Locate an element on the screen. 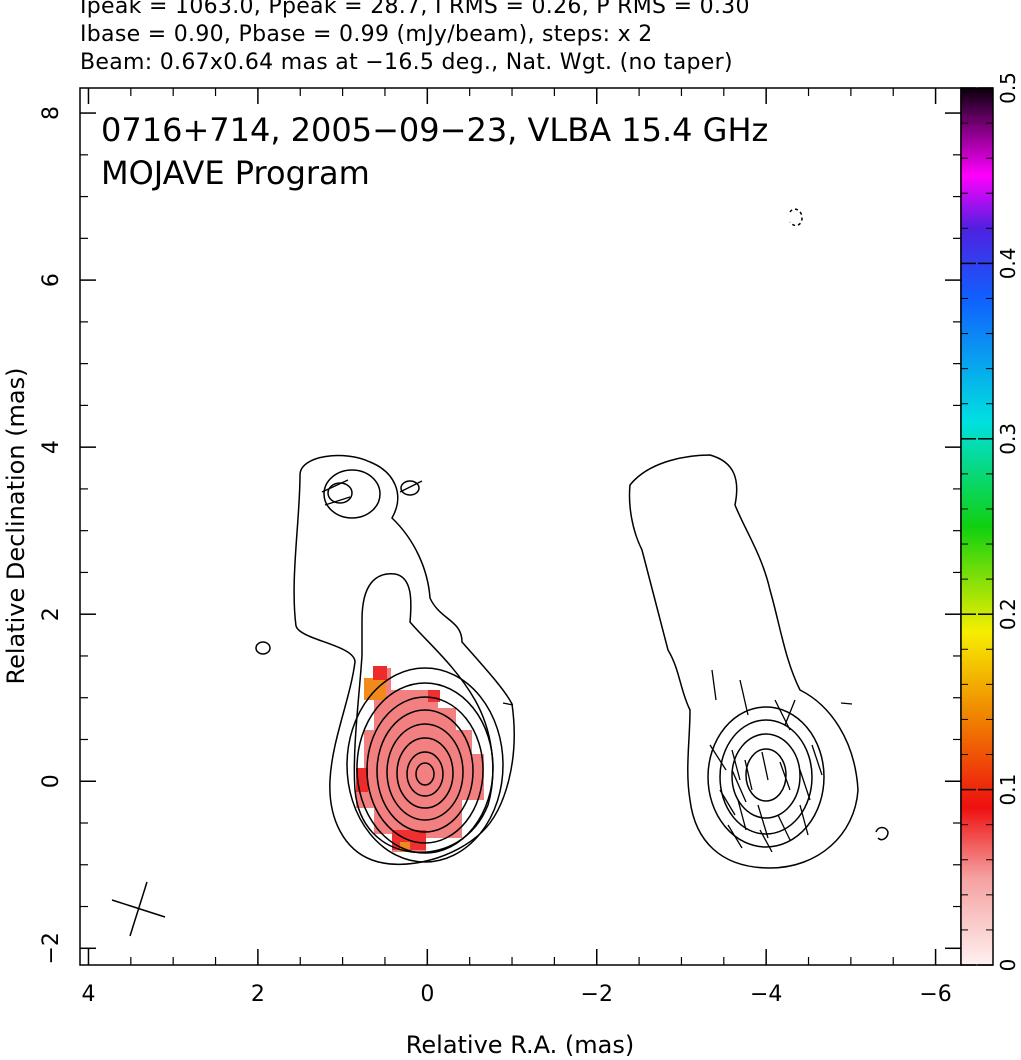 The height and width of the screenshot is (1060, 1021). chart-subtitle: MOJAVE Program is located at coordinates (235, 173).